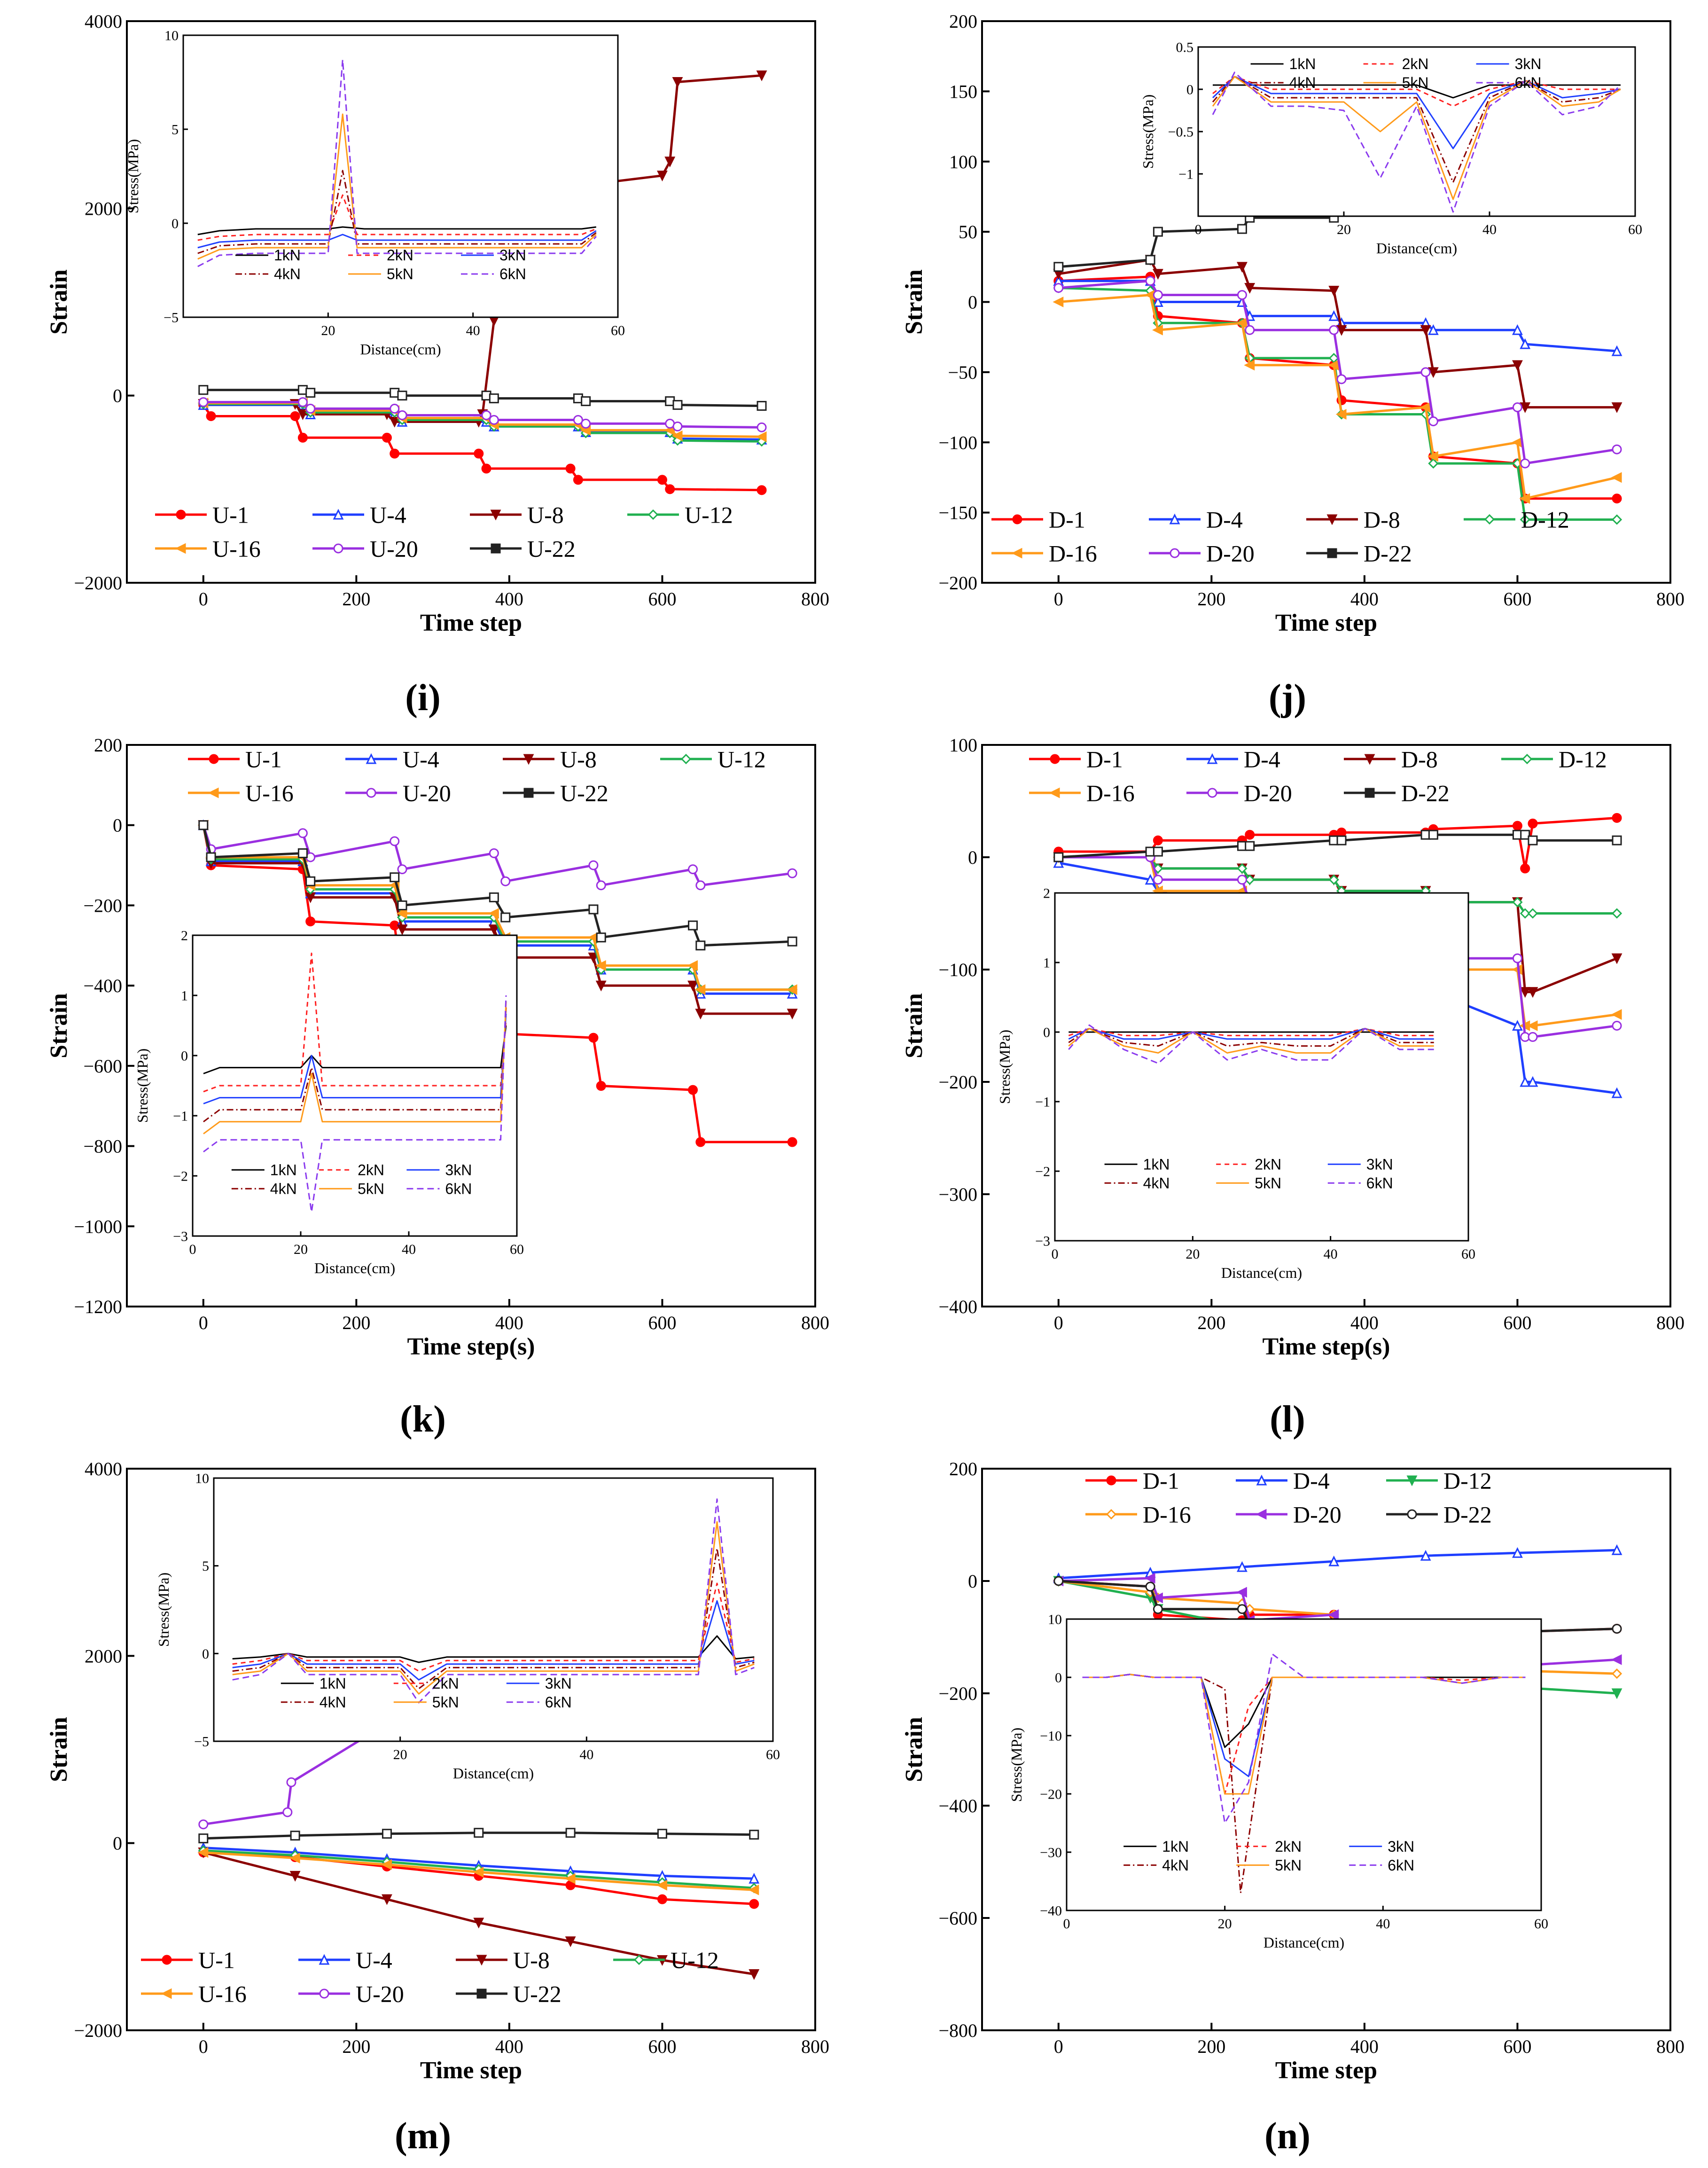 This screenshot has width=1708, height=2168. Describe the element at coordinates (957, 1918) in the screenshot. I see `main-y-tick-label: −600` at that location.